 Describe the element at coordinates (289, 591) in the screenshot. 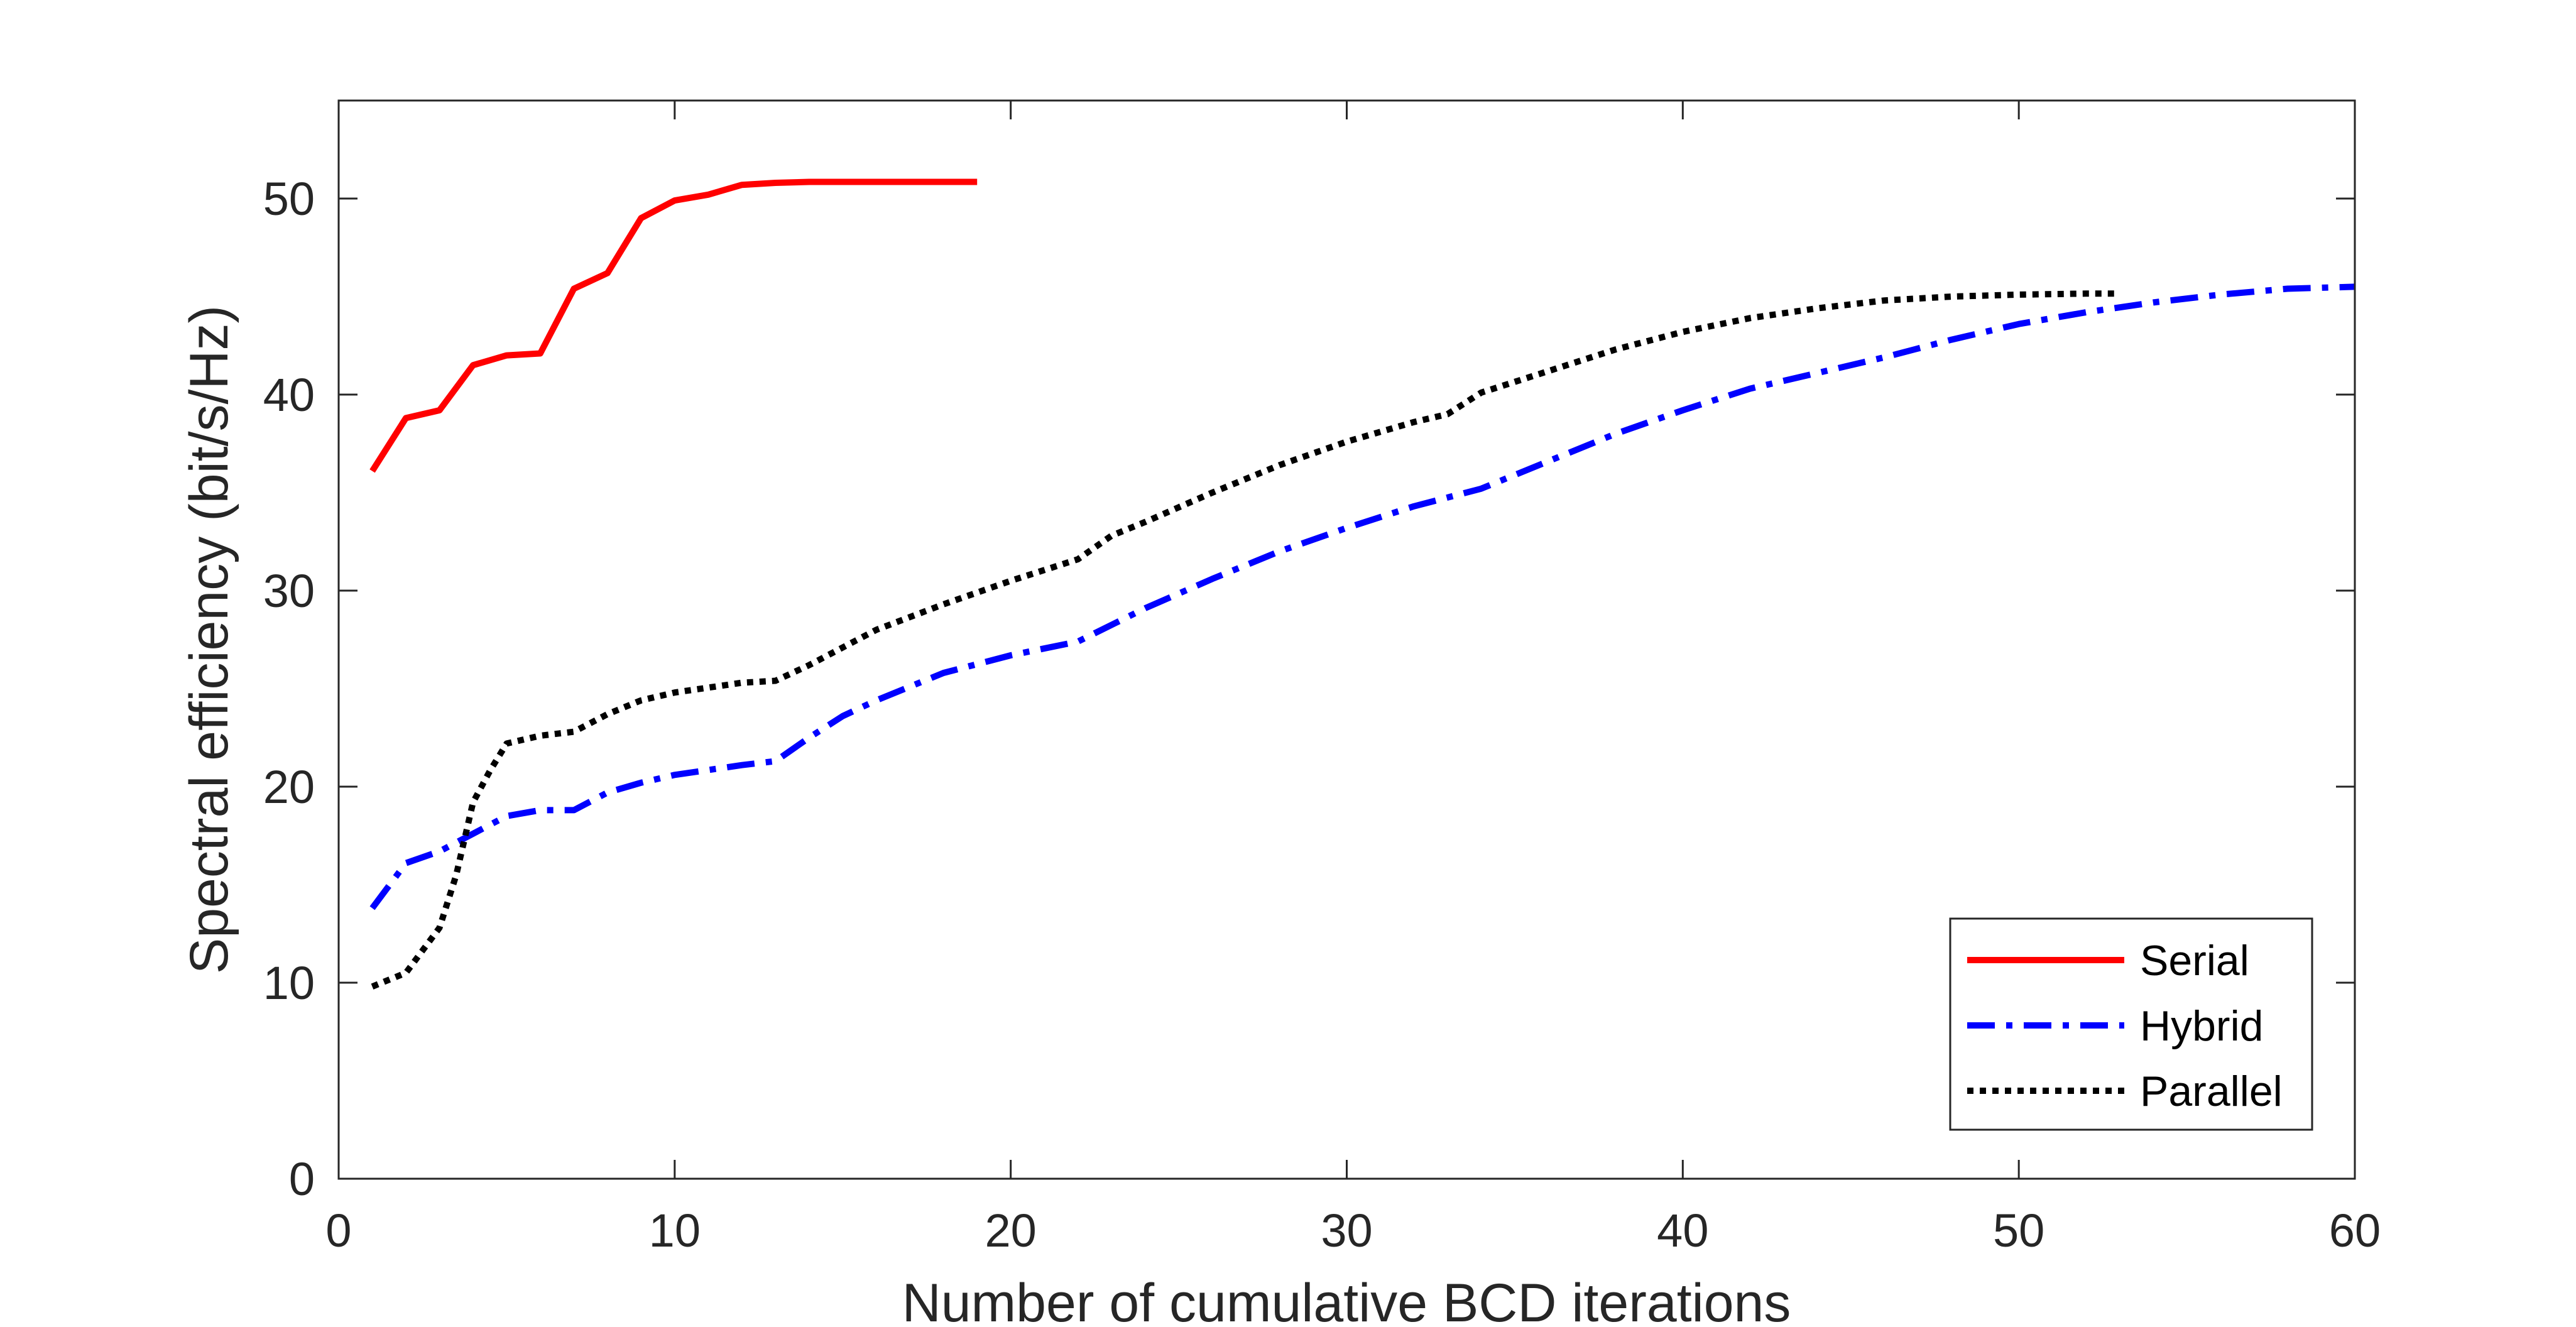

I see `y-tick-label: 30` at that location.